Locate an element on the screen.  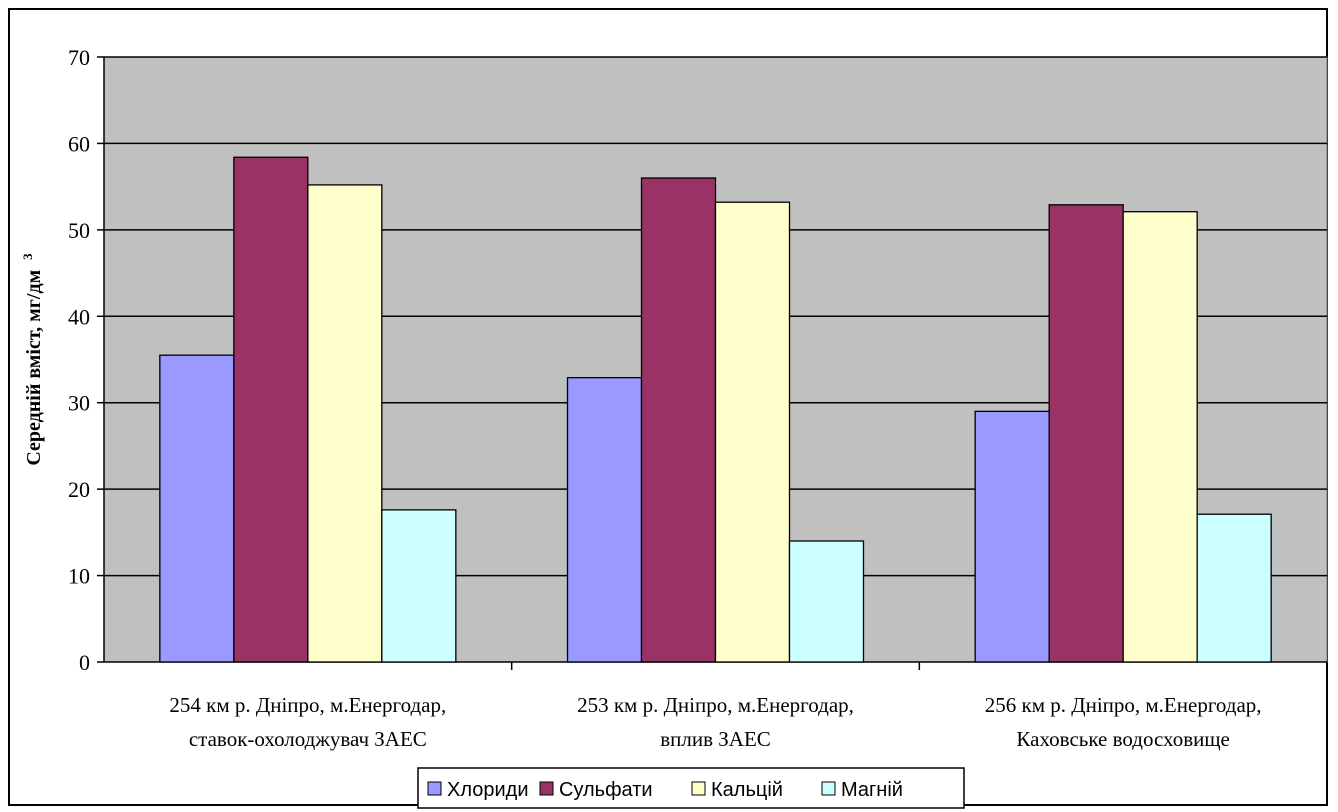
legend-label: Кальцій is located at coordinates (747, 790).